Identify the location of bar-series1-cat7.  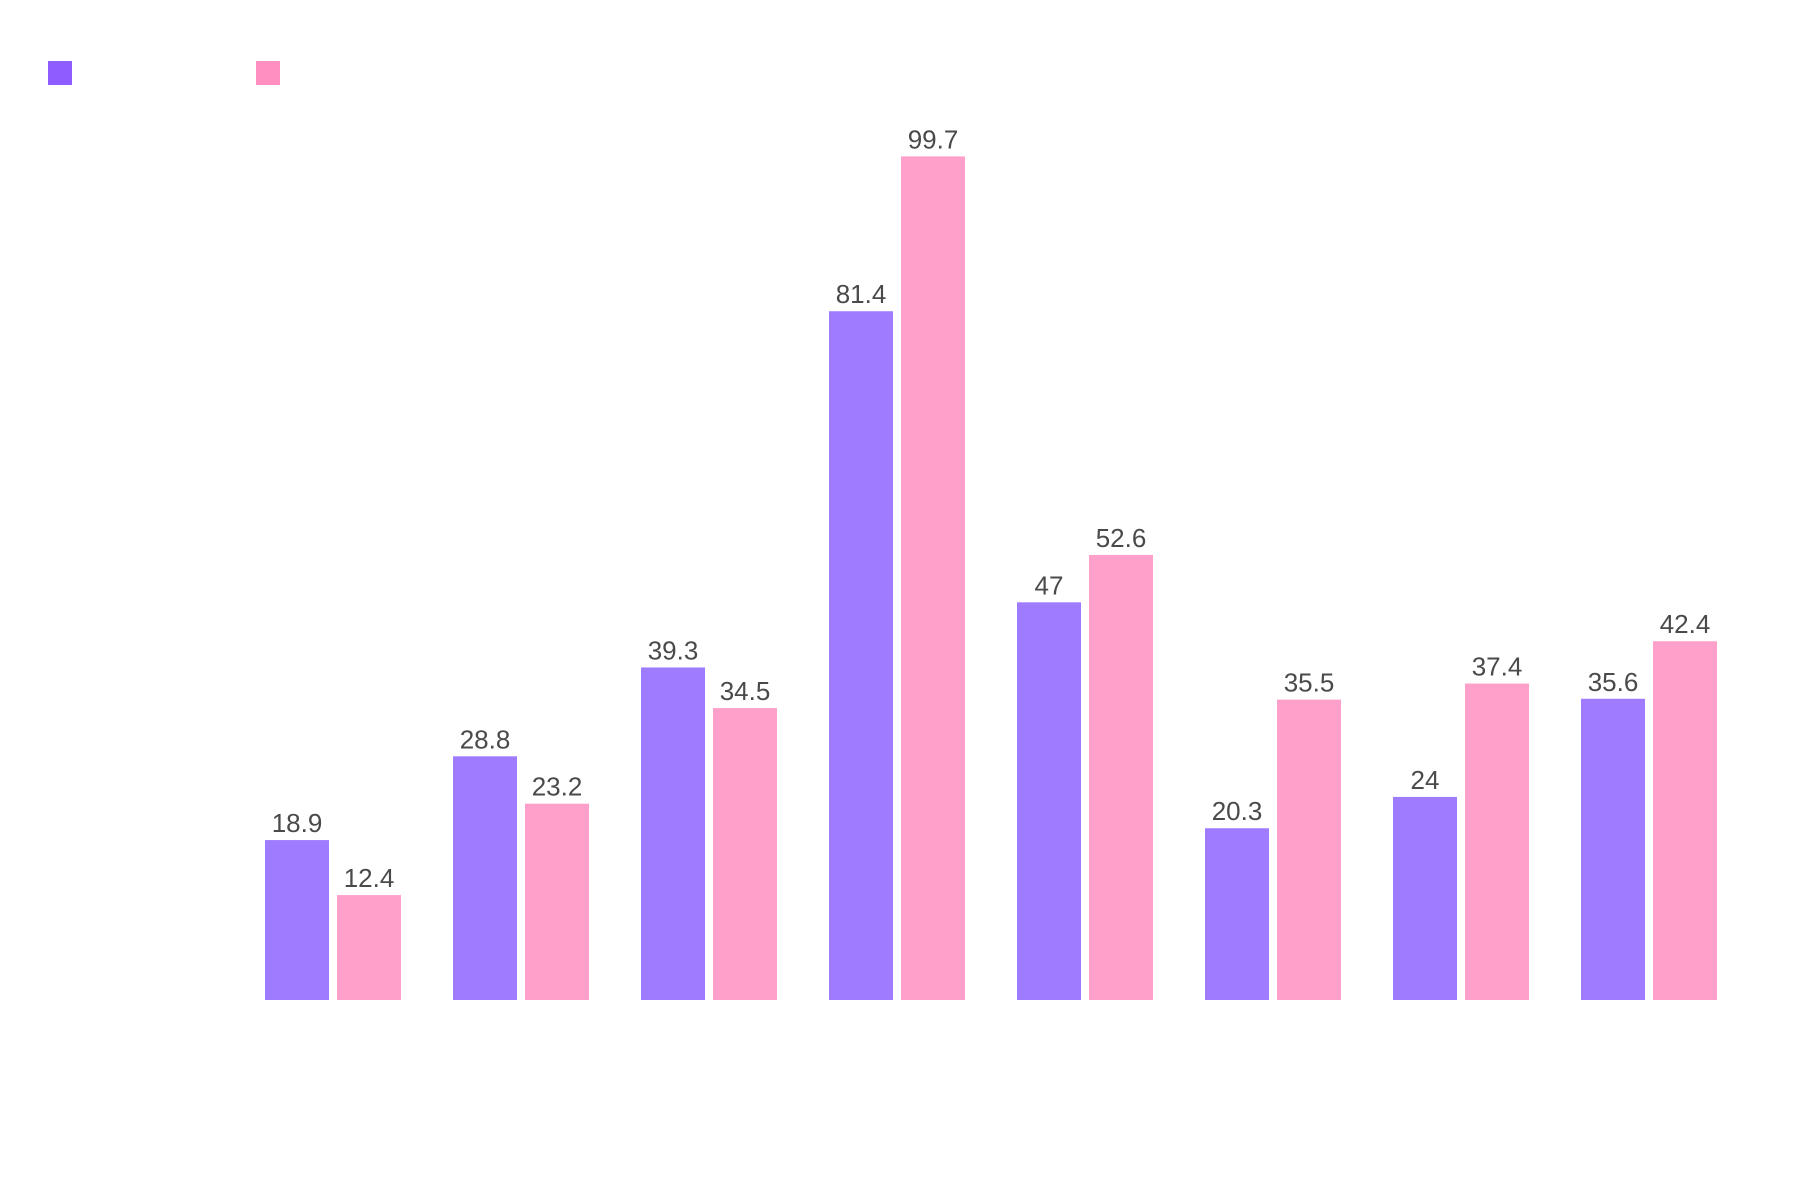
(1425, 898).